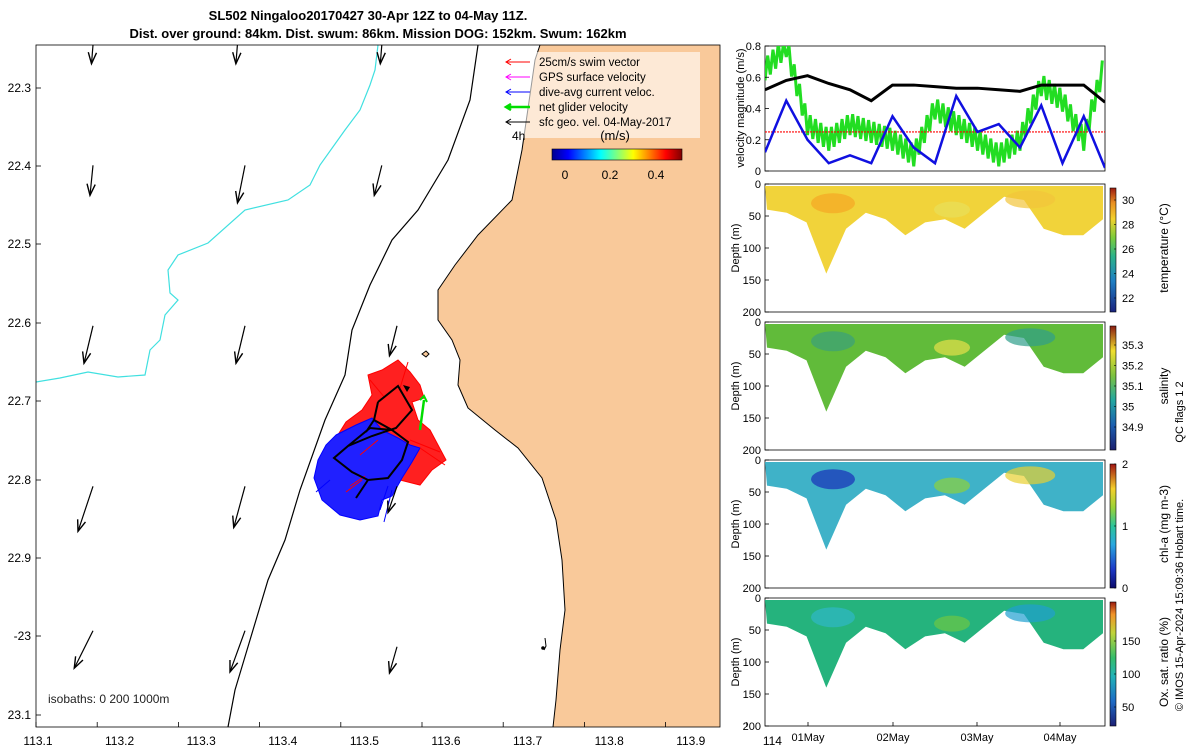  I want to click on time-tick-label: 02May, so click(893, 738).